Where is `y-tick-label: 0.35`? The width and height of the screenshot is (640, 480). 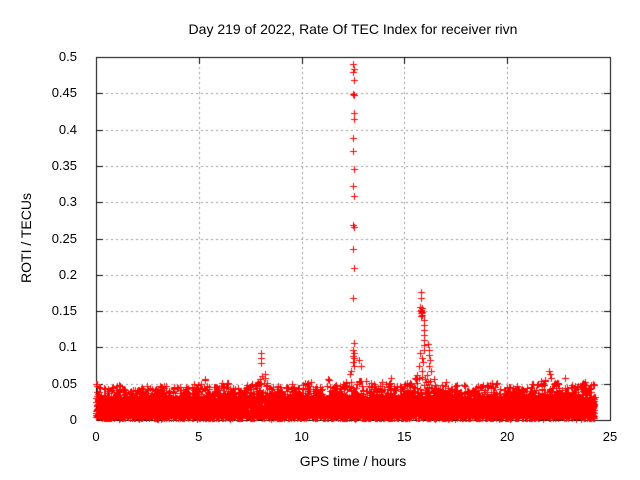 y-tick-label: 0.35 is located at coordinates (64, 165).